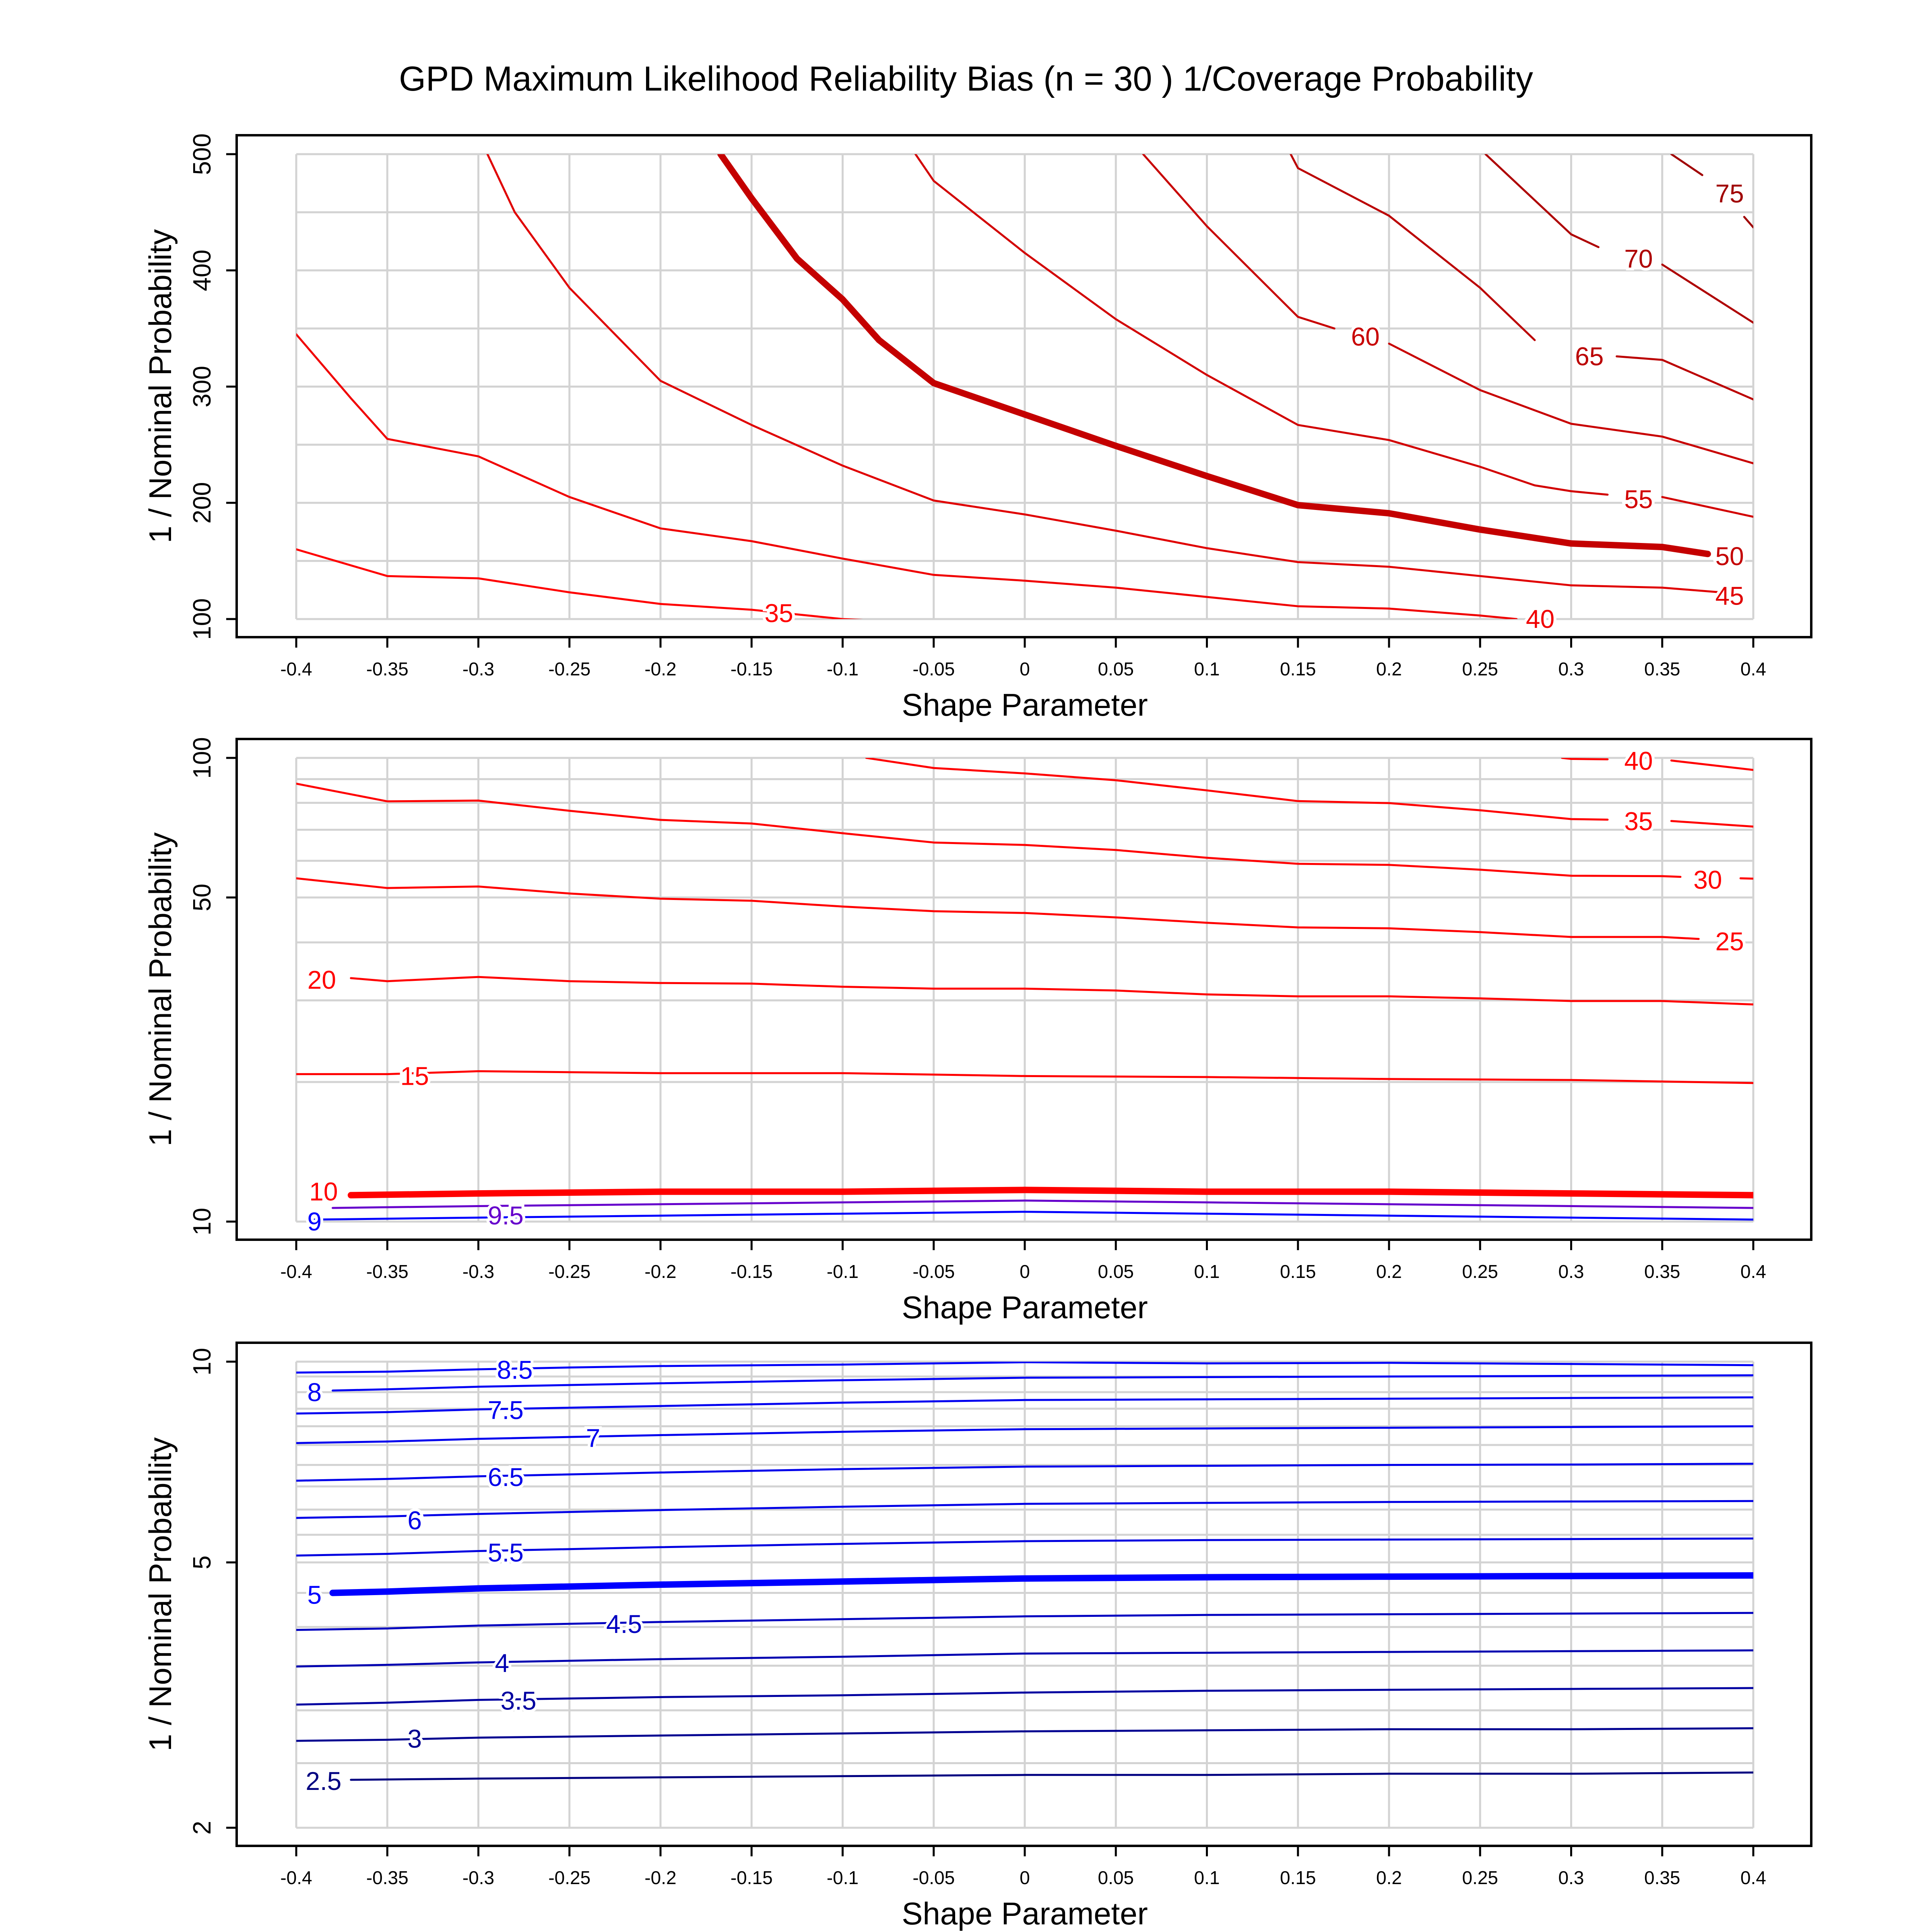 The height and width of the screenshot is (1932, 1932). I want to click on contour-label-10: 10, so click(323, 1191).